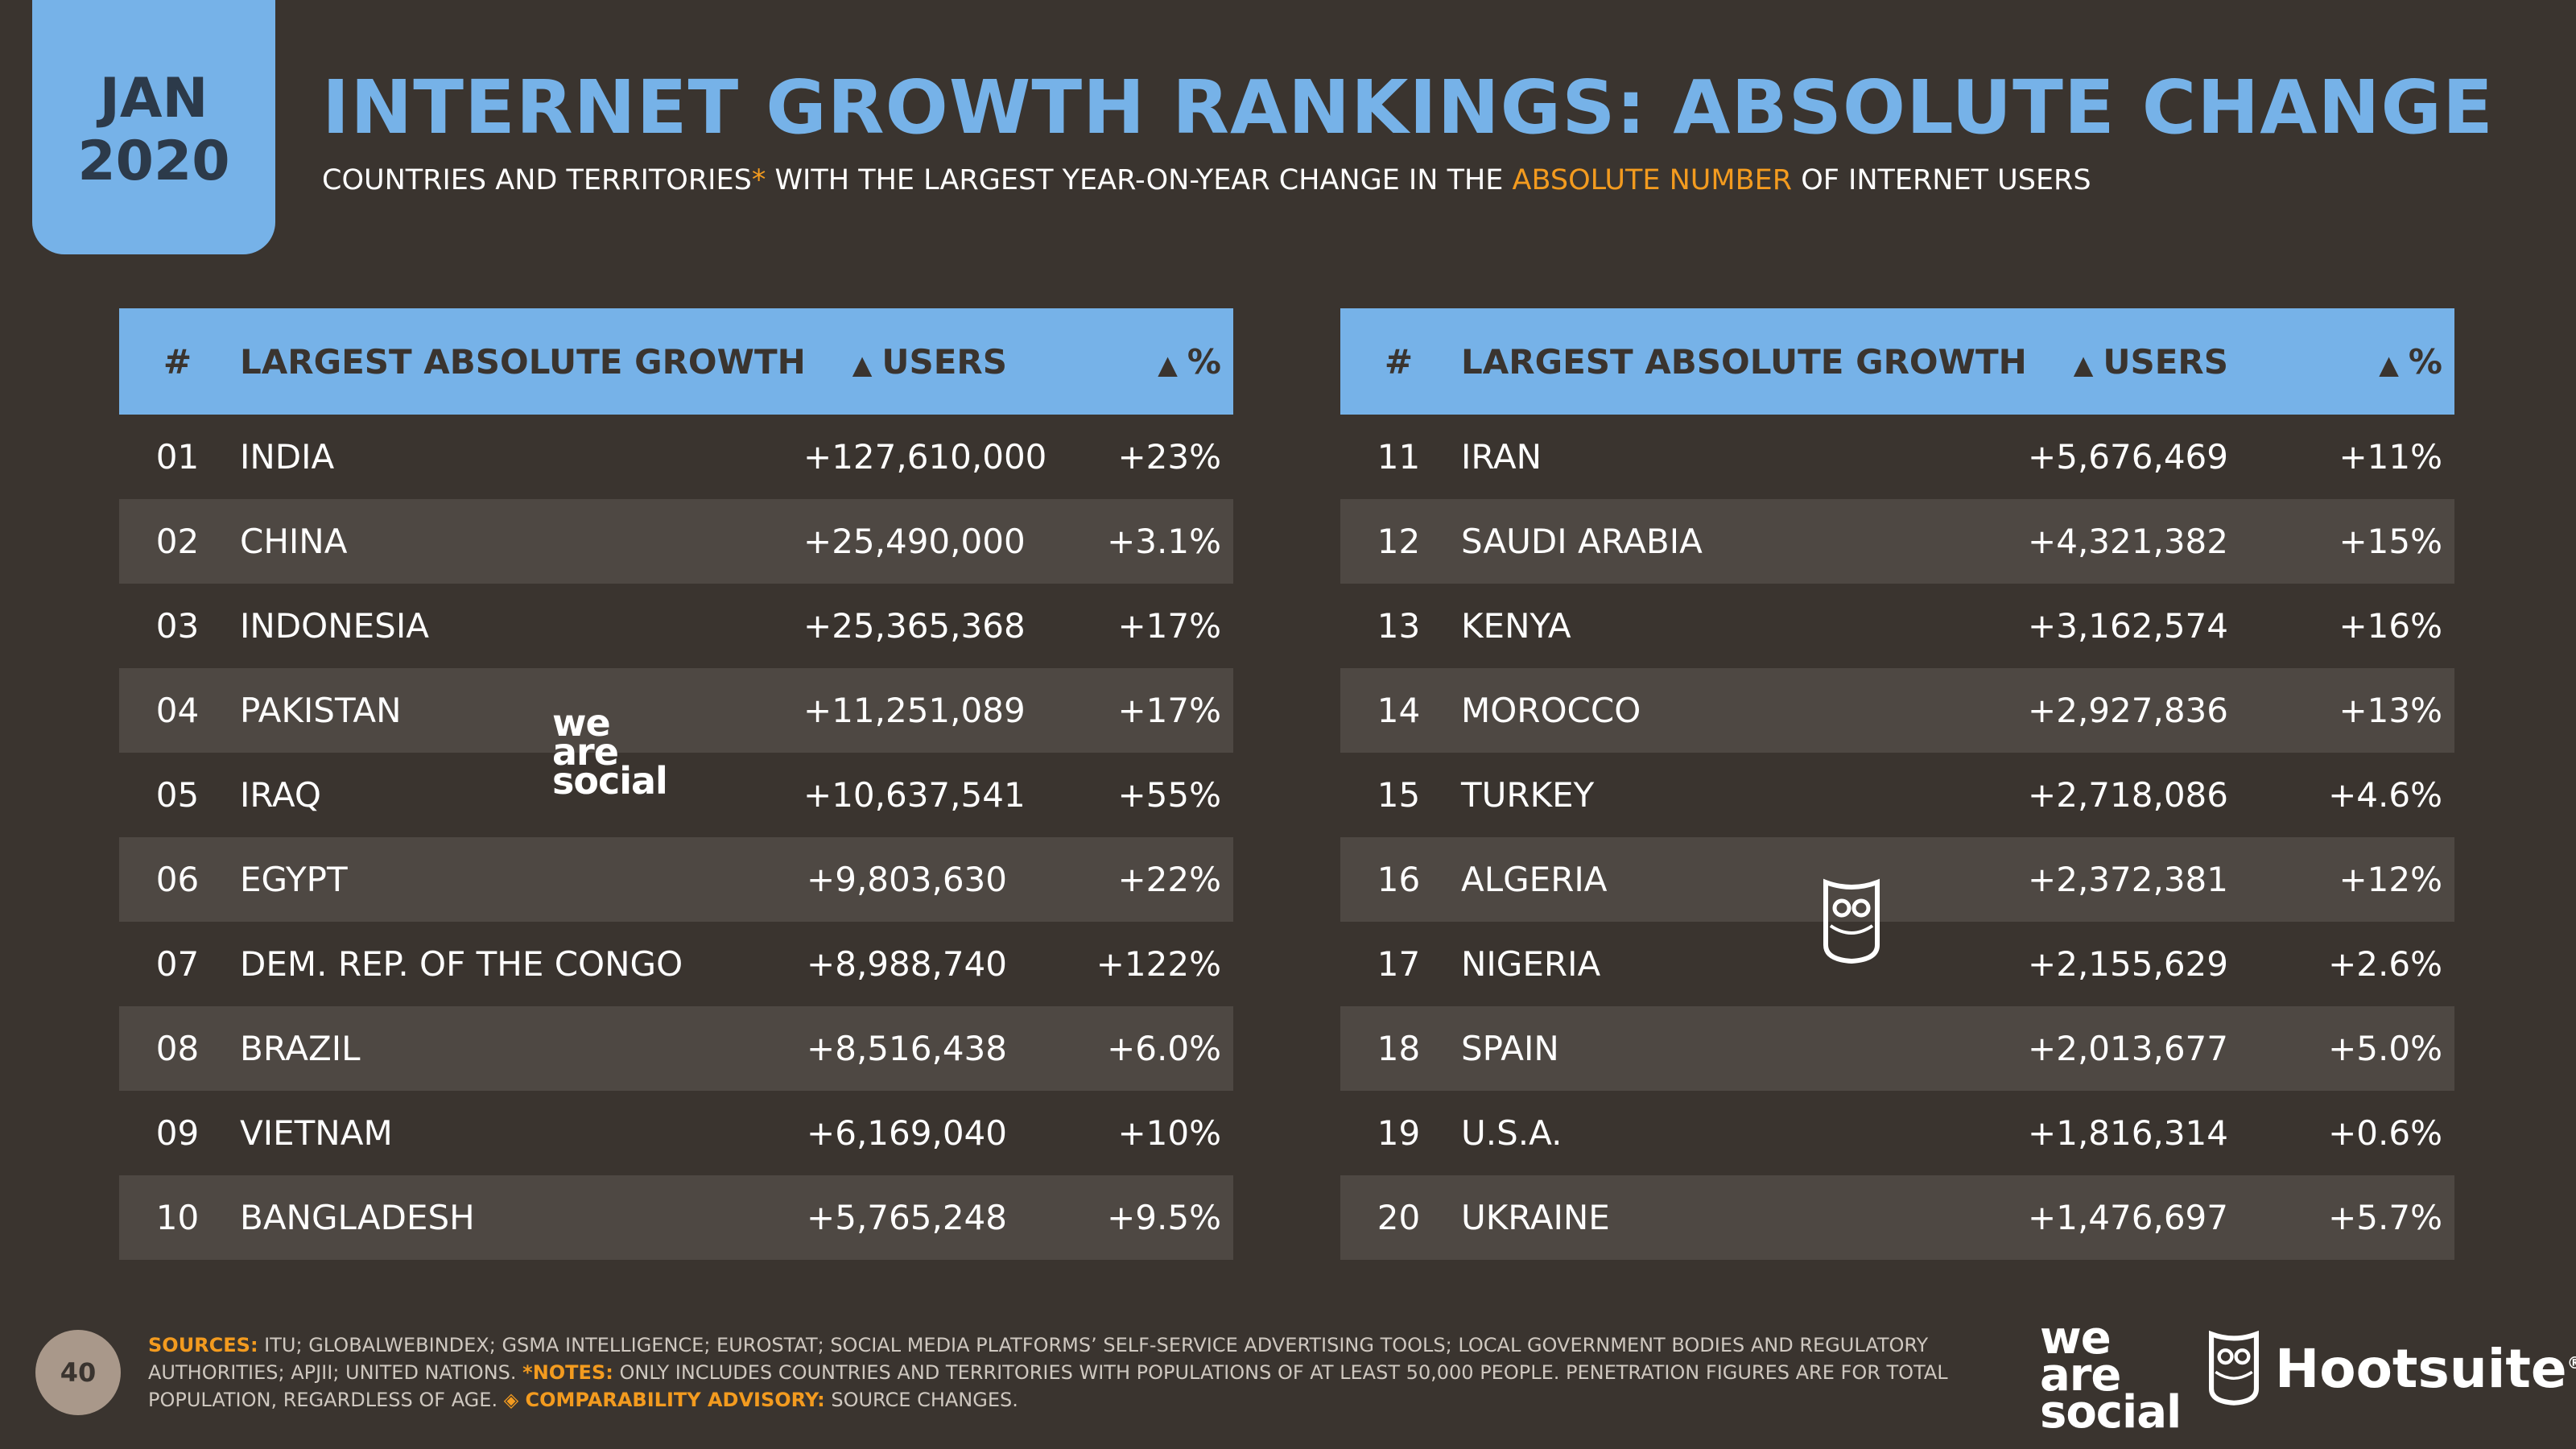  What do you see at coordinates (1164, 1217) in the screenshot?
I see `percent-change-cell: +9.5%` at bounding box center [1164, 1217].